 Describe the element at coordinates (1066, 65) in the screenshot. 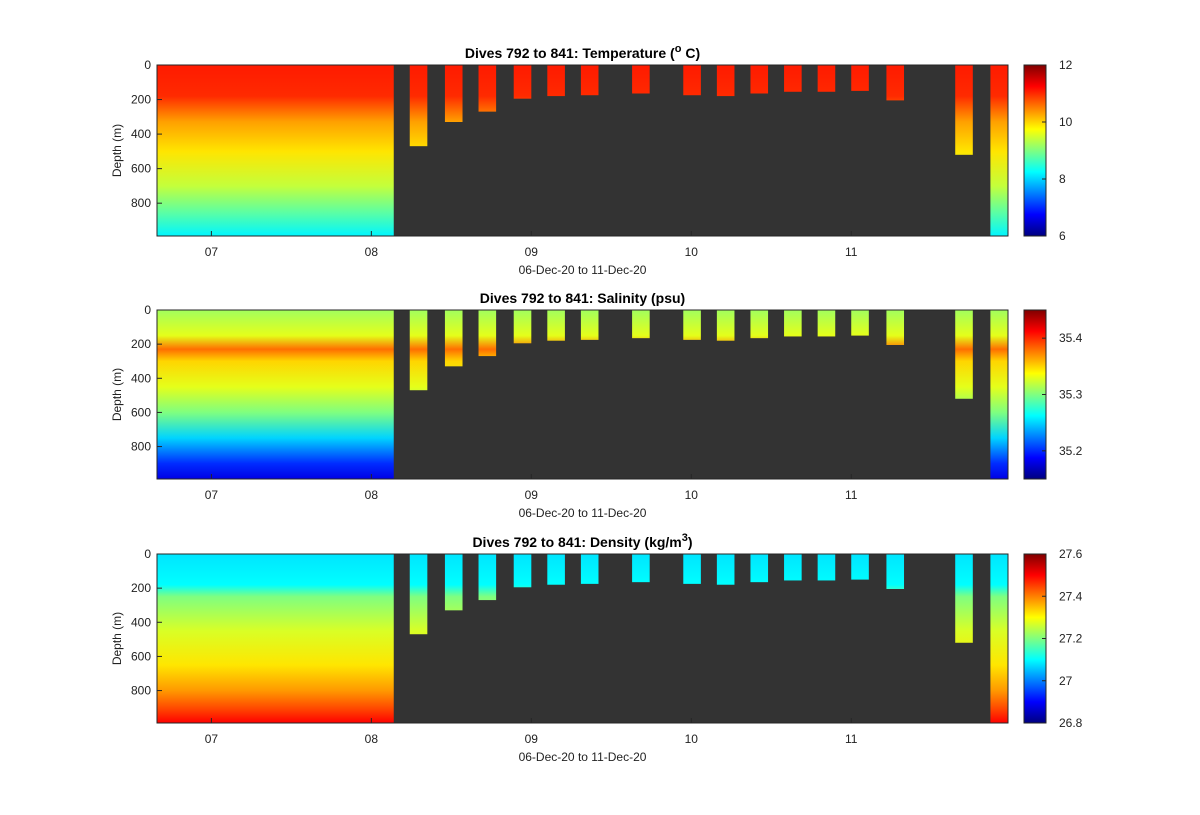

I see `colorbar-tick-label: 12` at that location.